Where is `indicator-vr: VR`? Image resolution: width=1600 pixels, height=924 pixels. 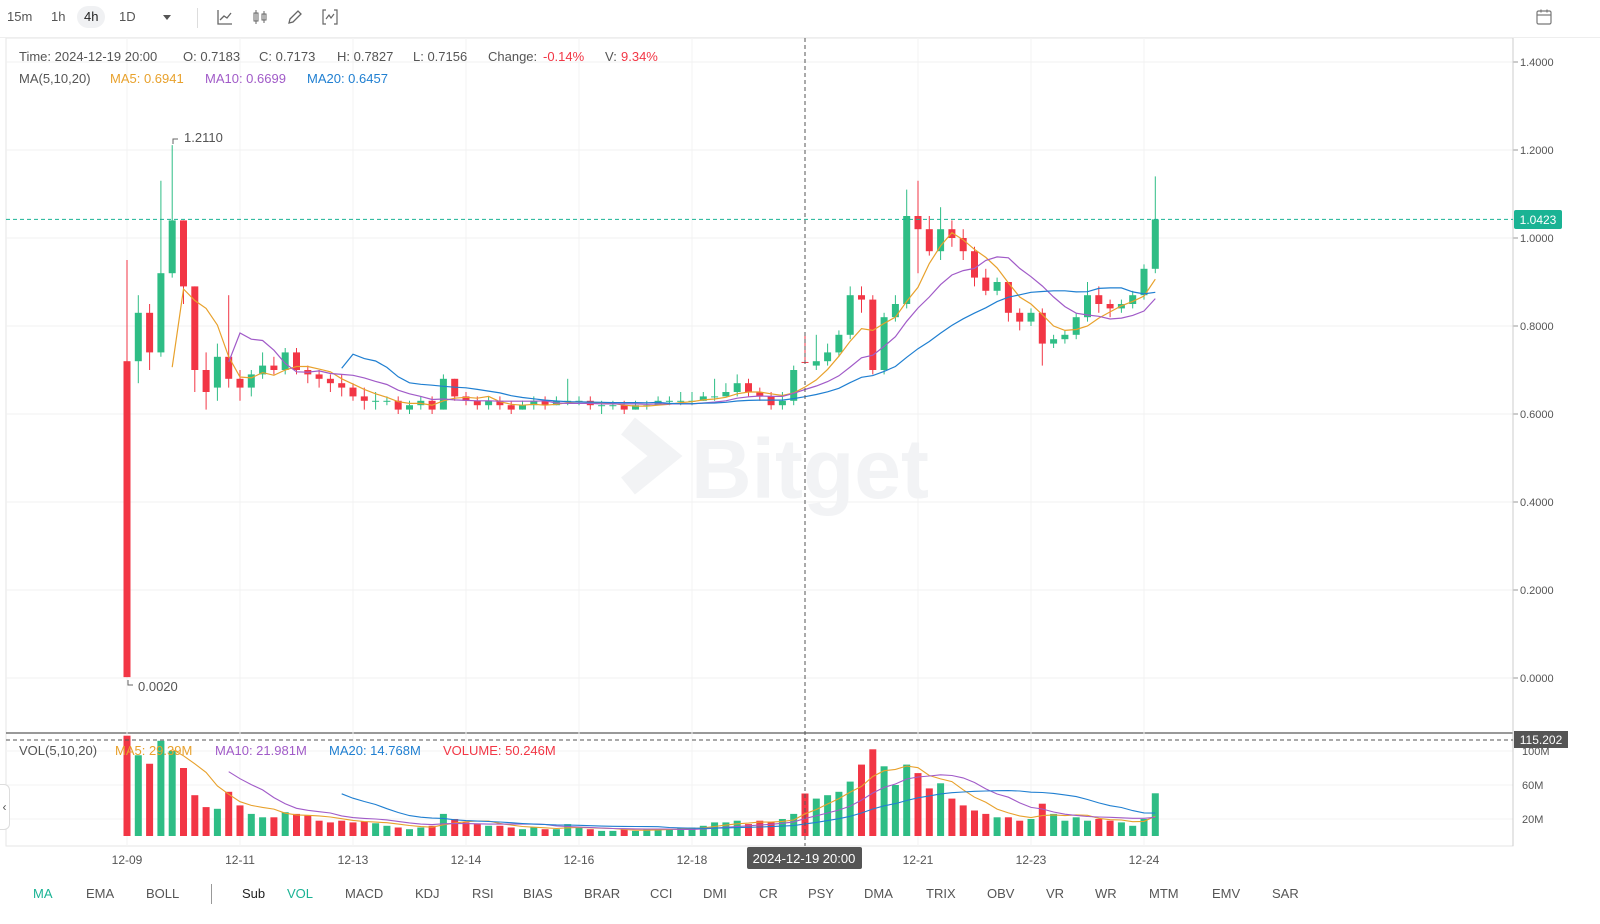
indicator-vr: VR is located at coordinates (1055, 893).